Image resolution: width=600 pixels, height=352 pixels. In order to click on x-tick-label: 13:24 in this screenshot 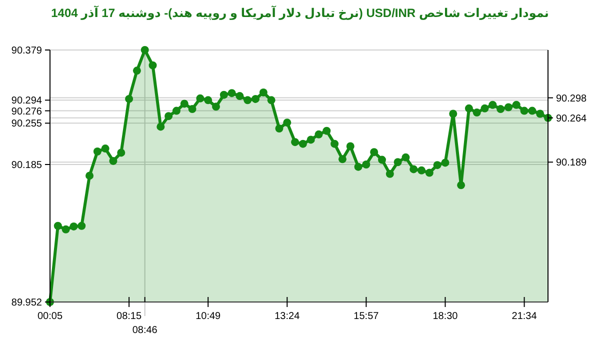, I will do `click(287, 316)`.